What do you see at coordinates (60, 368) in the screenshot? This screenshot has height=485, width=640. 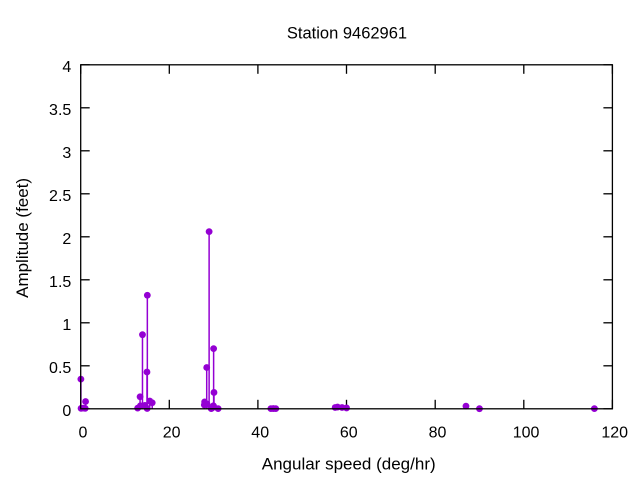 I see `svg-text: 0.5` at bounding box center [60, 368].